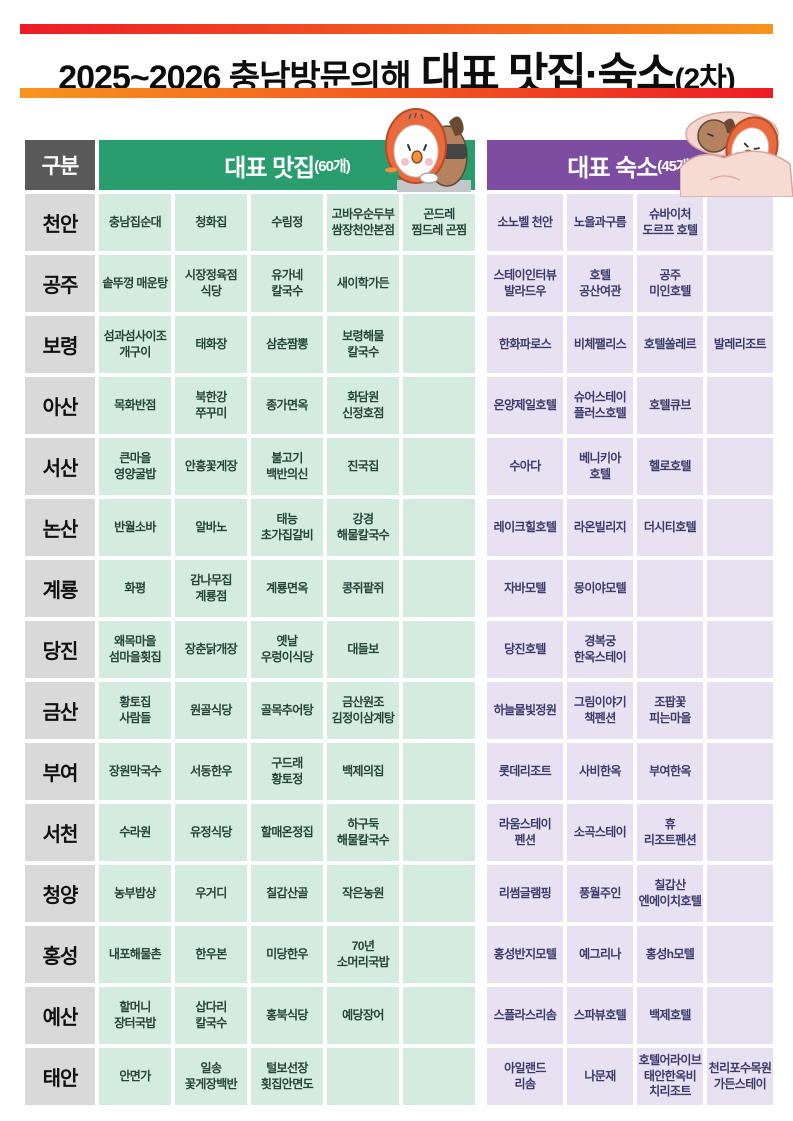 Image resolution: width=793 pixels, height=1121 pixels. I want to click on lodging-cell: 휴 리조트펜션, so click(670, 832).